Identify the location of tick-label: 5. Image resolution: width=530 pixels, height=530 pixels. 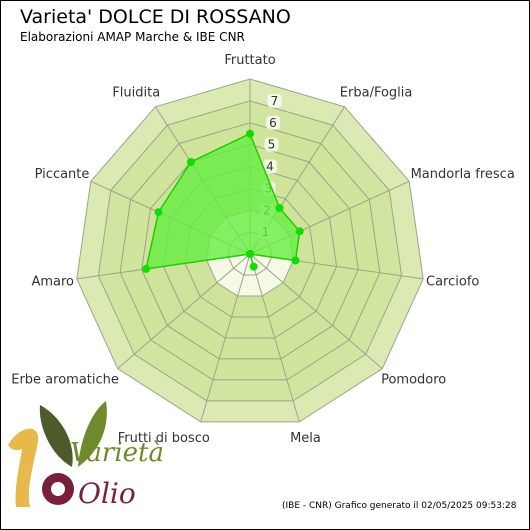
(272, 145).